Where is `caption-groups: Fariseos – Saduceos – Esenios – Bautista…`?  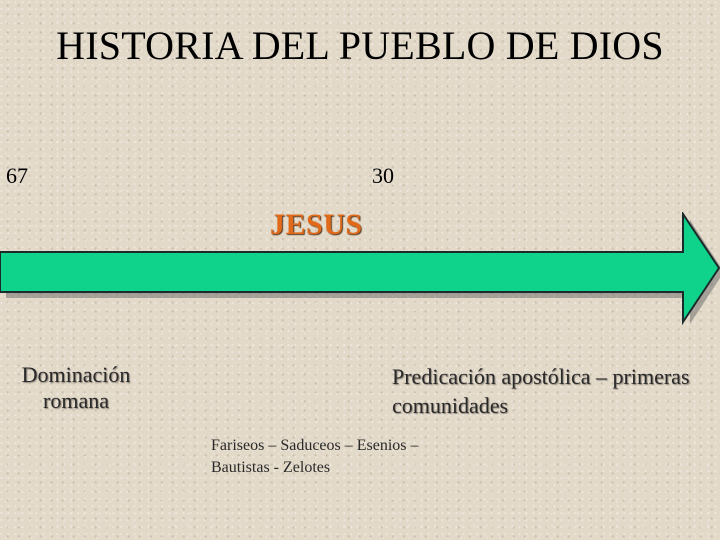
caption-groups: Fariseos – Saduceos – Esenios – Bautista… is located at coordinates (315, 456).